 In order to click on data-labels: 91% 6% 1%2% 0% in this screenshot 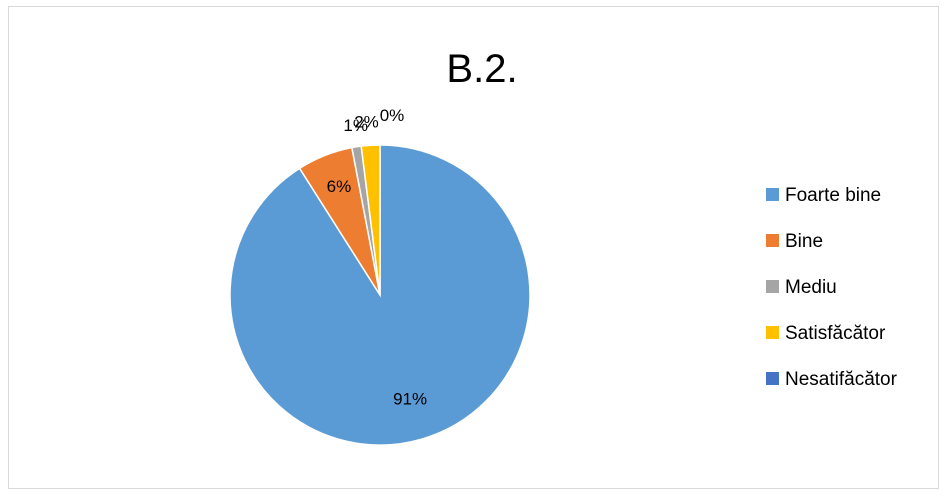, I will do `click(377, 257)`.